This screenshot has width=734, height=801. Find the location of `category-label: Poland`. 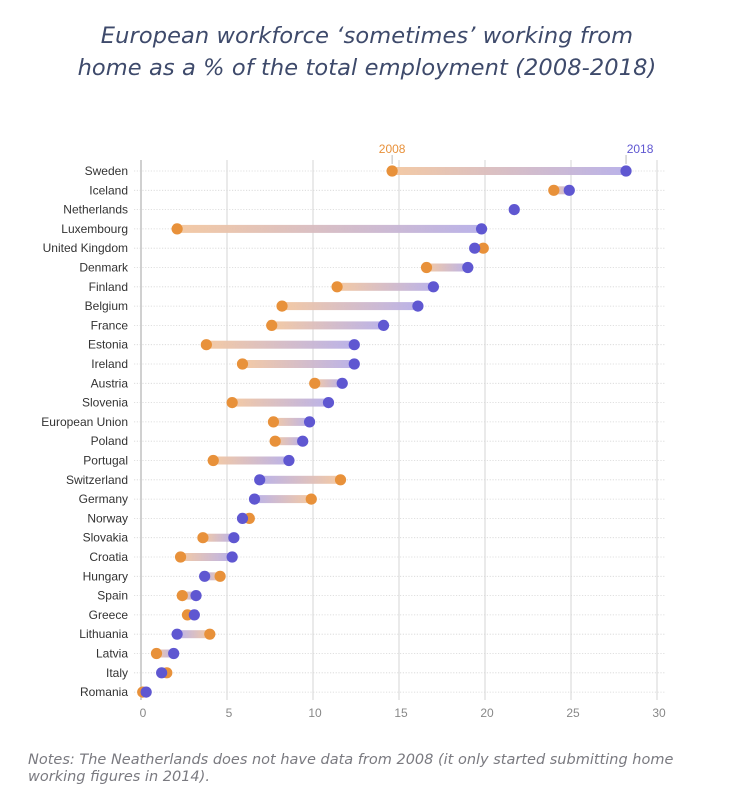

category-label: Poland is located at coordinates (109, 441).